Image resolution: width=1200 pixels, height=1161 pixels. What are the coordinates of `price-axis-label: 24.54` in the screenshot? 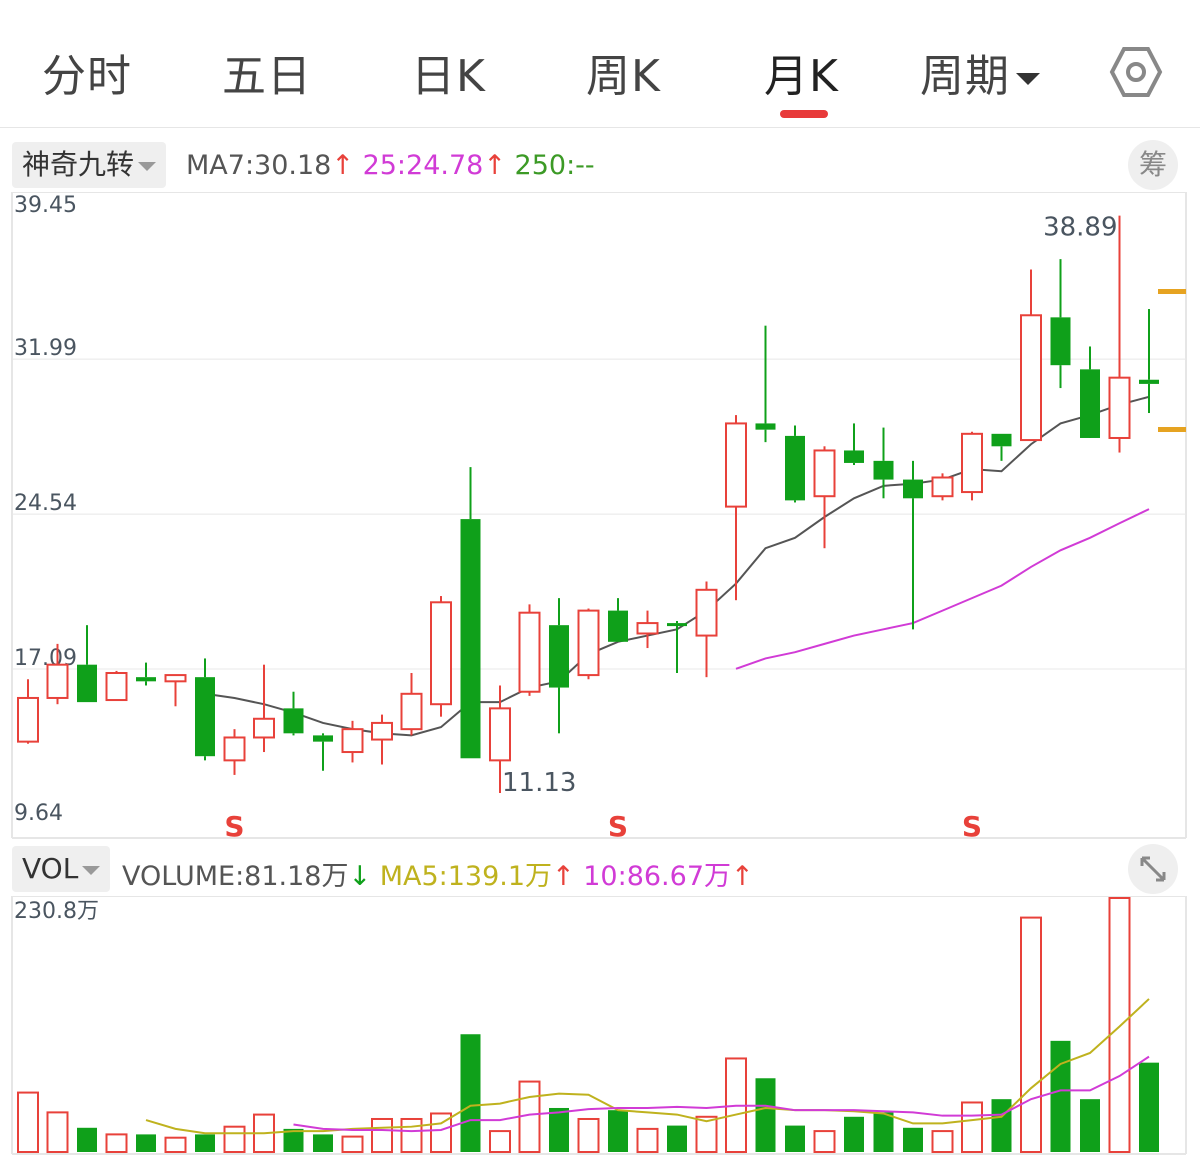 It's located at (45, 503).